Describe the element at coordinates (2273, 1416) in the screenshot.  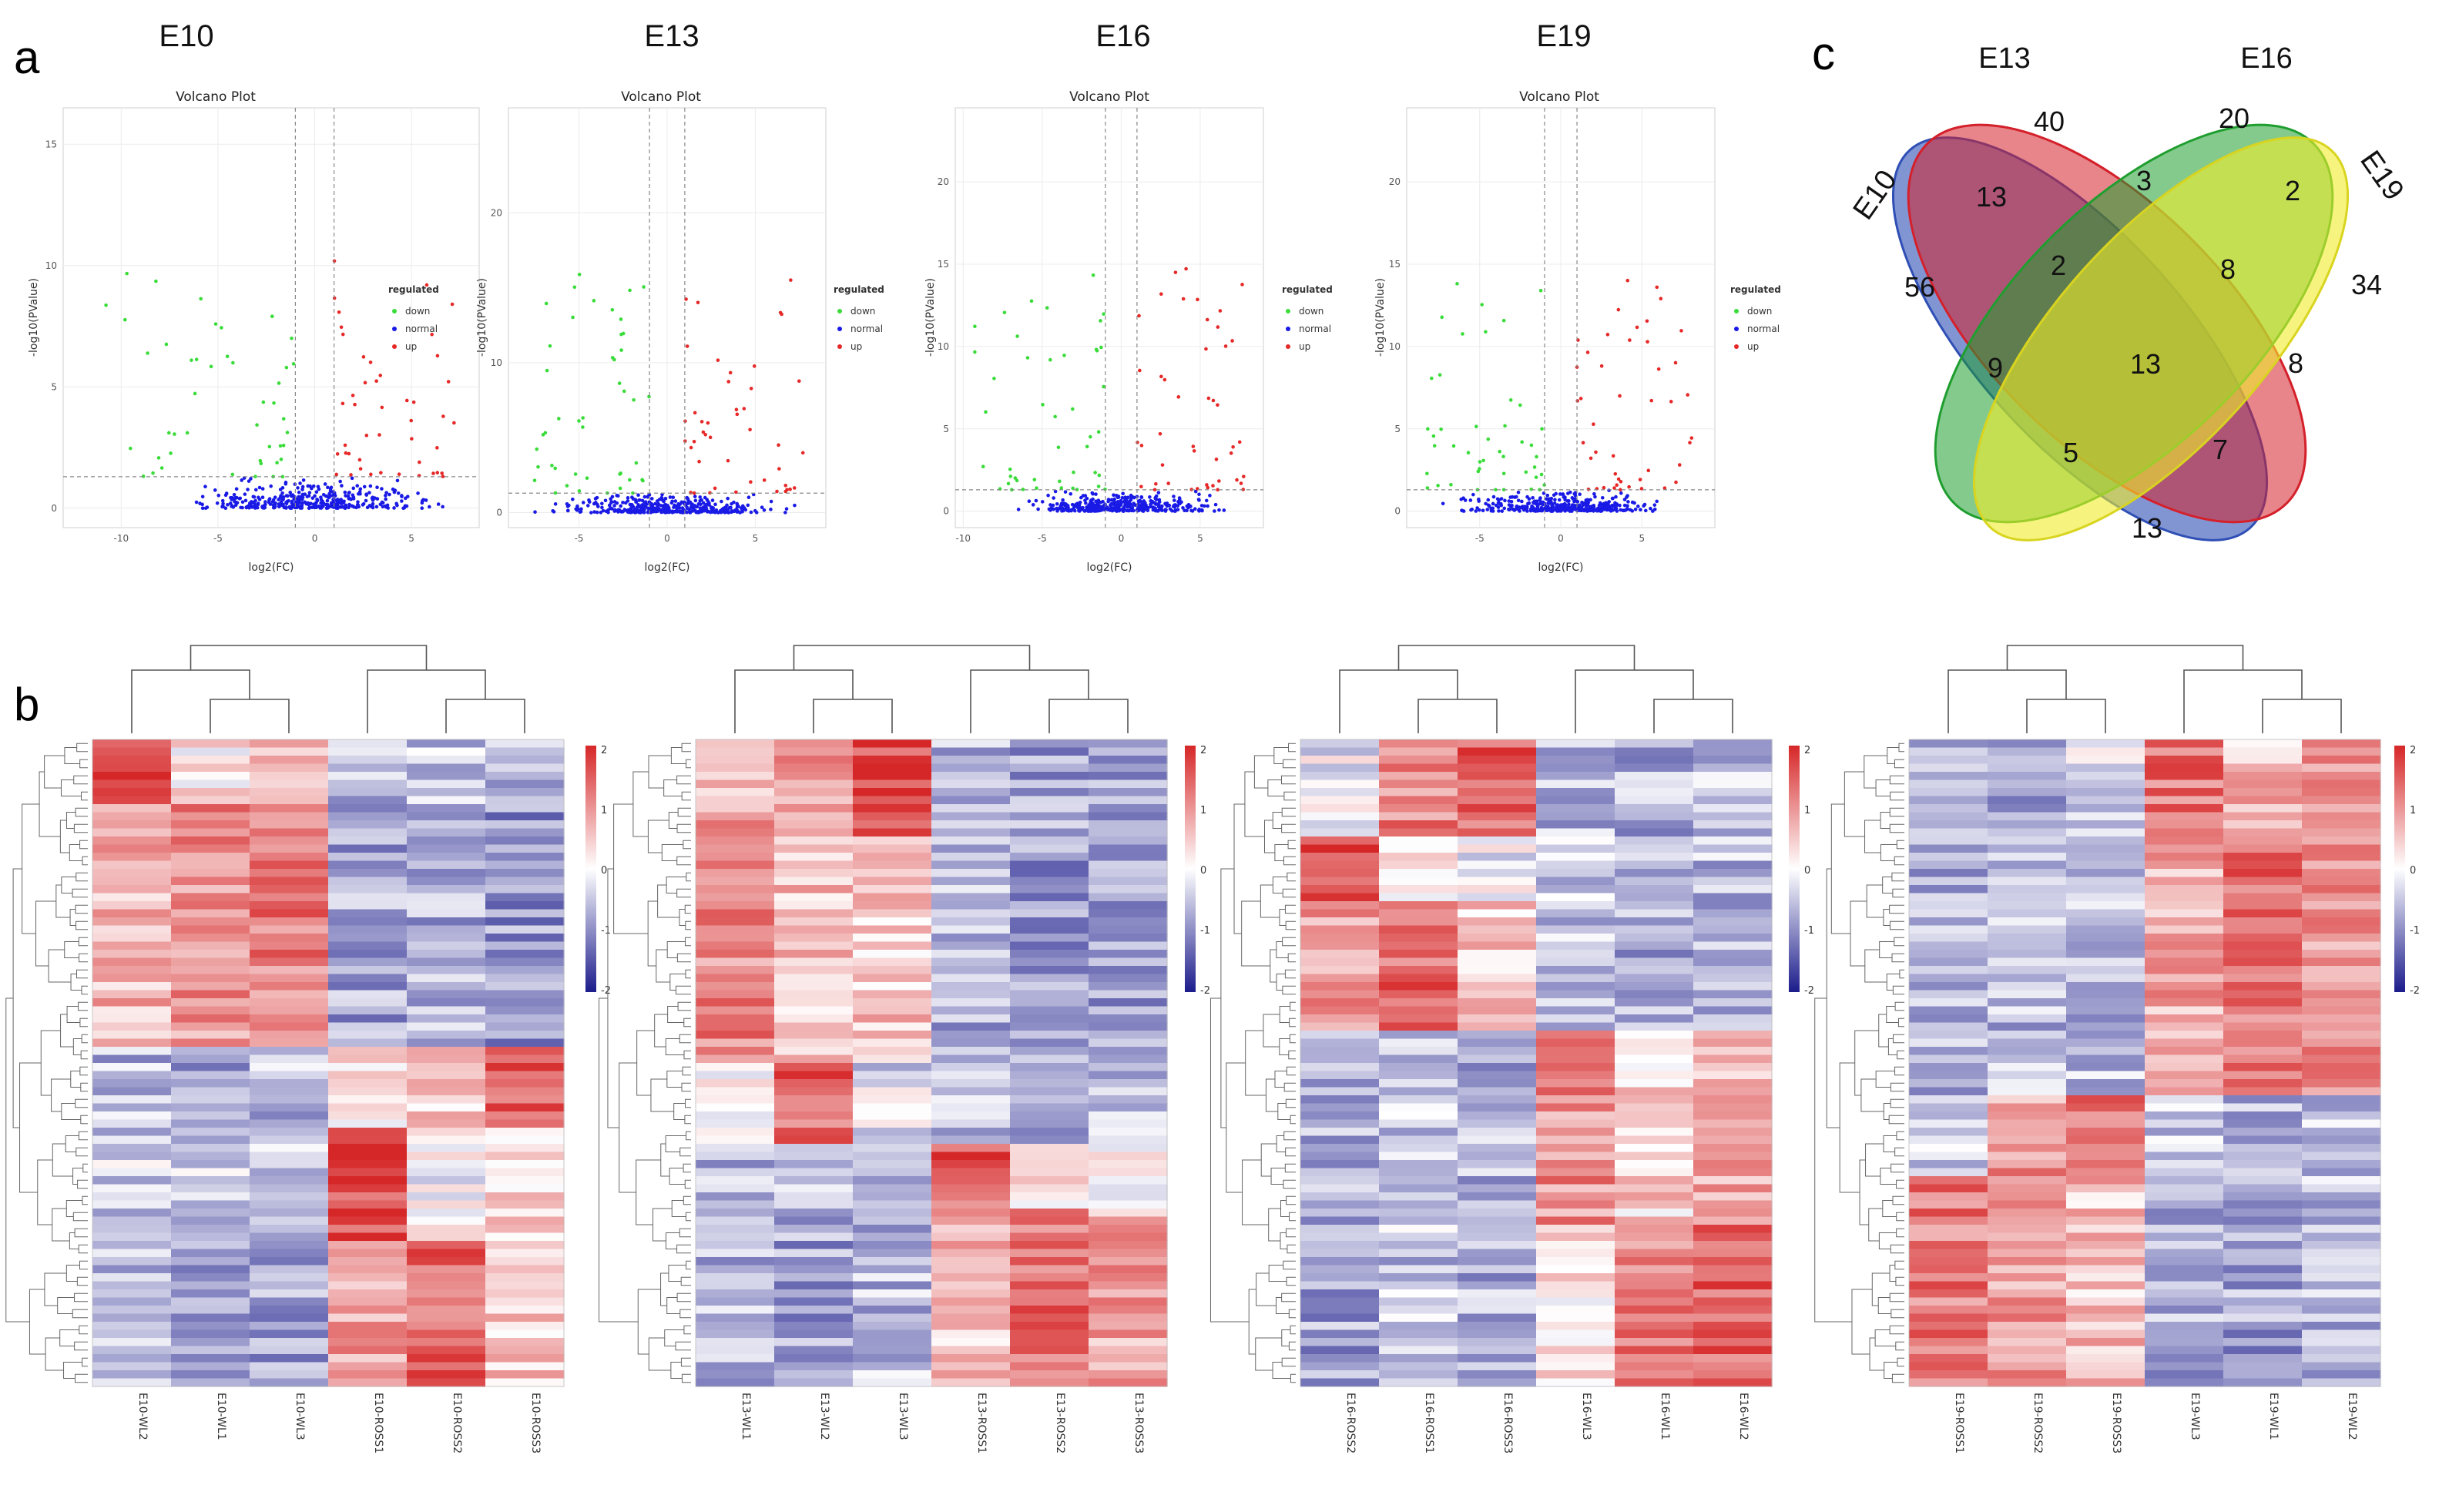
I see `column-label: E19-WL1` at that location.